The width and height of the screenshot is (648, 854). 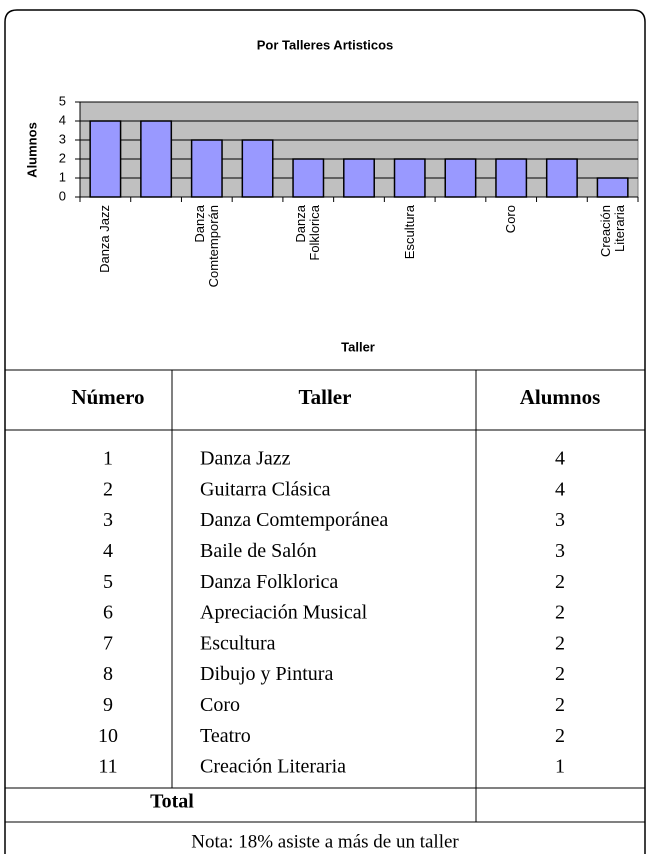 I want to click on table-cell: Guitarra Clásica, so click(x=265, y=489).